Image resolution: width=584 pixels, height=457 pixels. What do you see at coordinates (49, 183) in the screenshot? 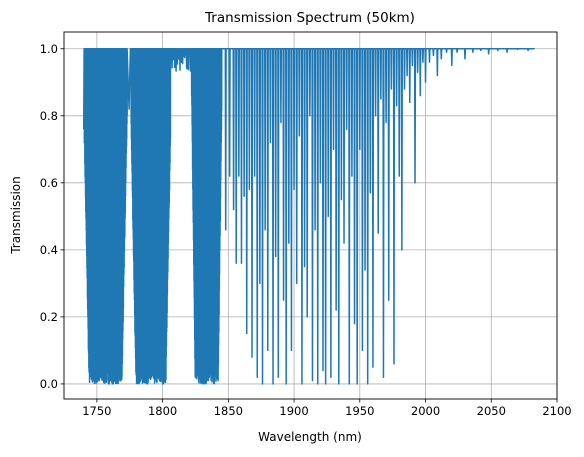
I see `y-tick-label: 0.6` at bounding box center [49, 183].